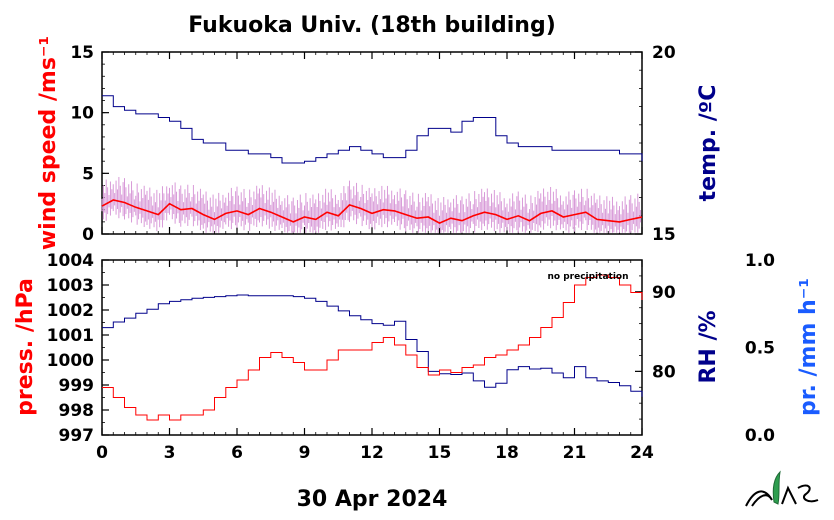  I want to click on left-tick-label: 1004, so click(70, 261).